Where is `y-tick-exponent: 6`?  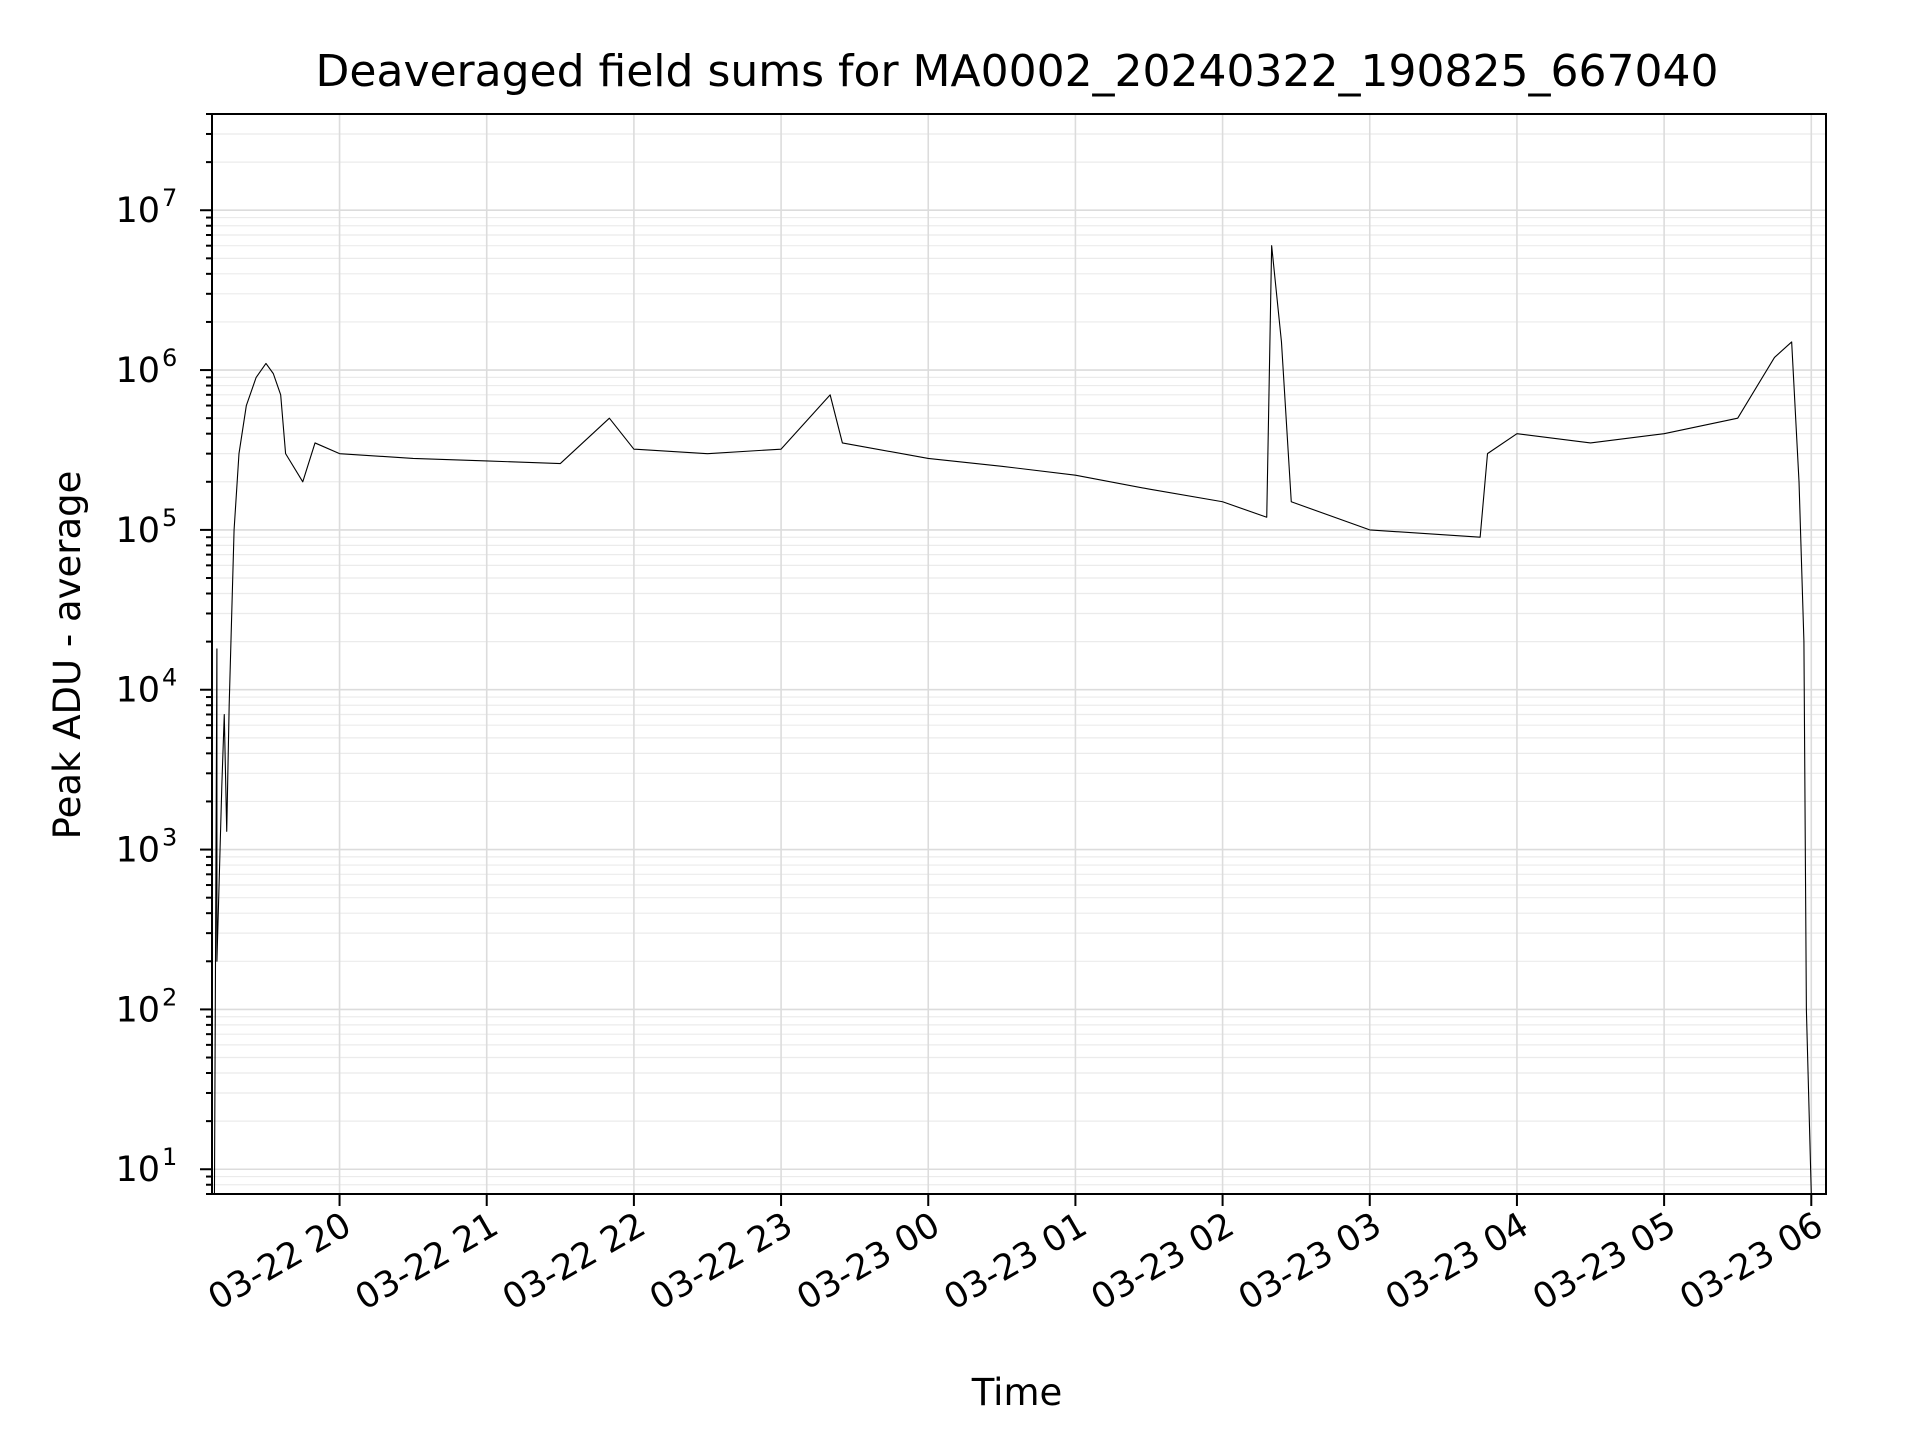 y-tick-exponent: 6 is located at coordinates (169, 358).